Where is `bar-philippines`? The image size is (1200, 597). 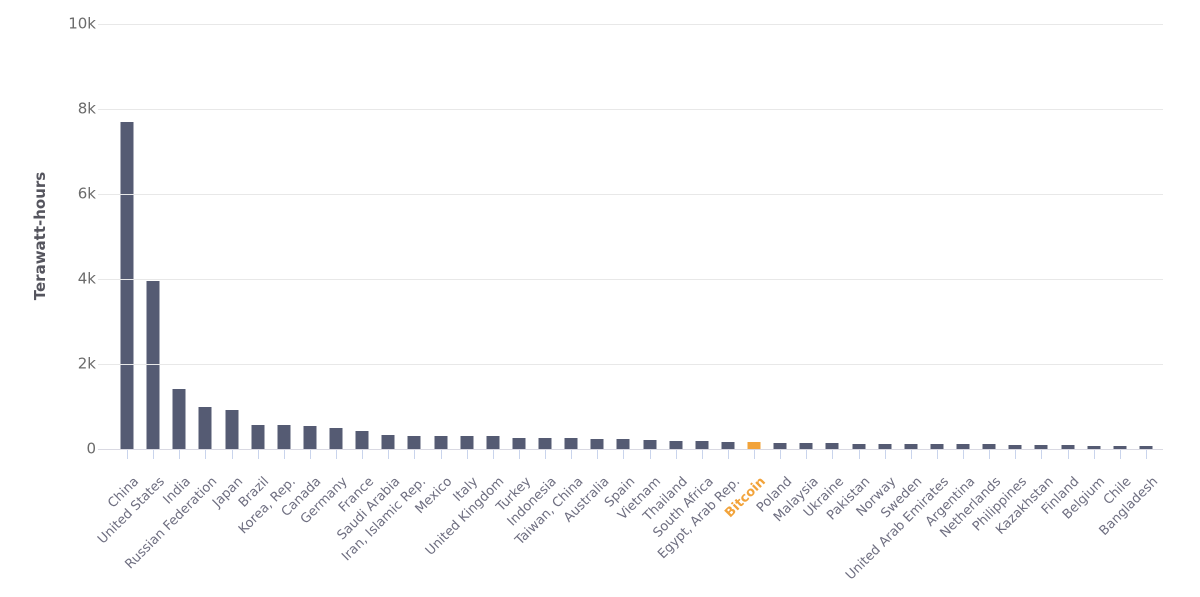
bar-philippines is located at coordinates (1015, 446).